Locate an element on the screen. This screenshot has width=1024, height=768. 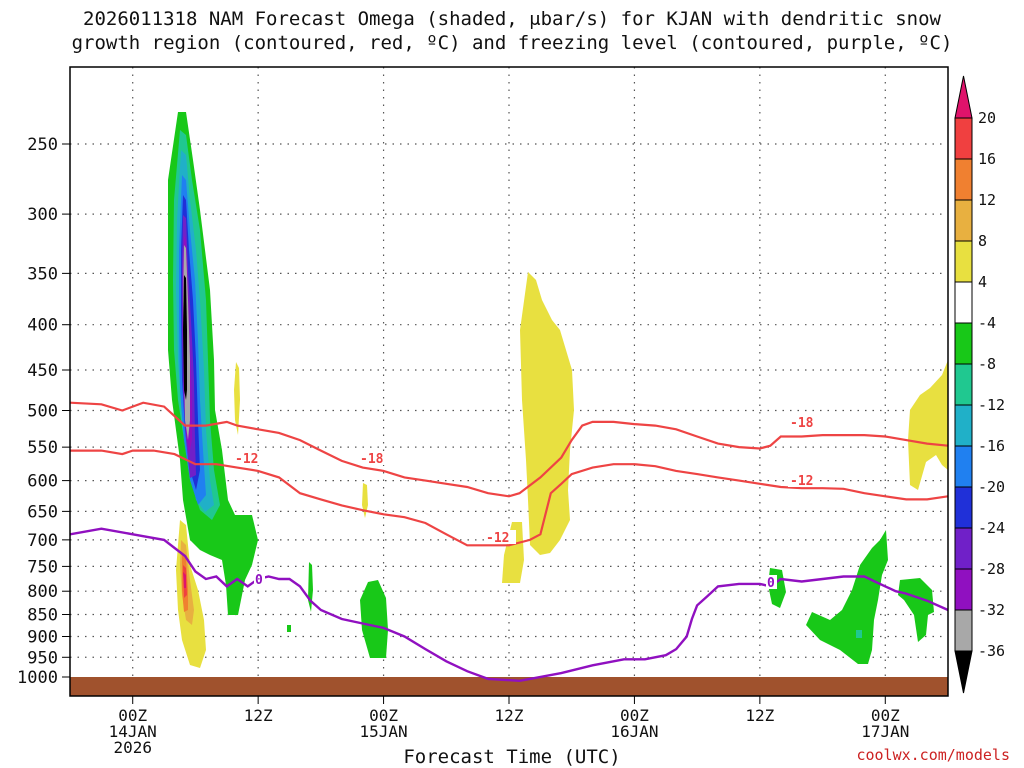
colorbar-bin-bottom is located at coordinates (963, 672).